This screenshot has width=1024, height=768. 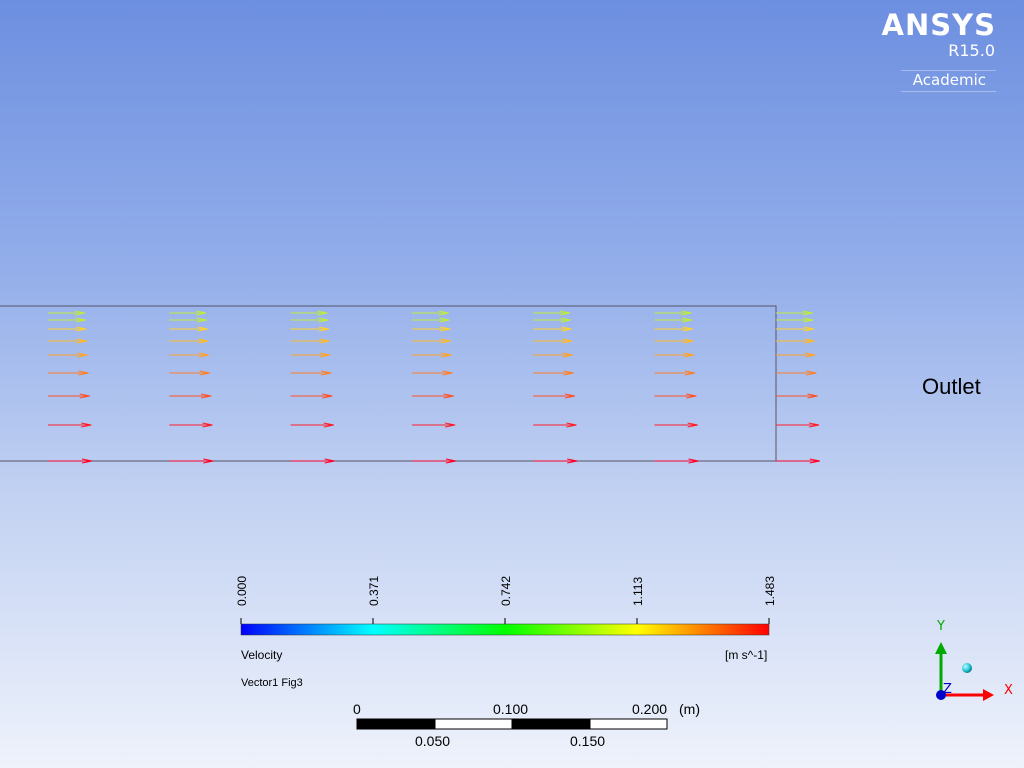 What do you see at coordinates (988, 695) in the screenshot?
I see `x-axis-arrowhead` at bounding box center [988, 695].